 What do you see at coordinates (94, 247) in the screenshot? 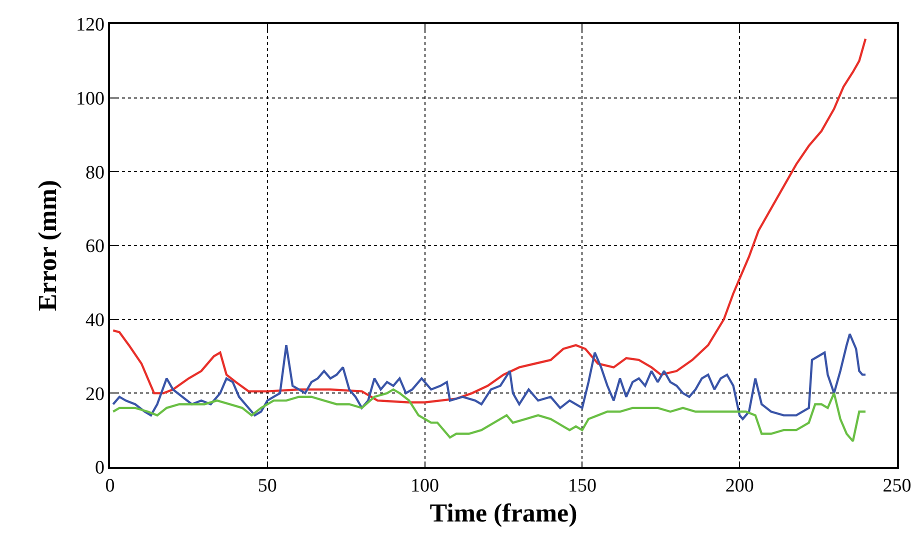
I see `y-tick-label: 60` at bounding box center [94, 247].